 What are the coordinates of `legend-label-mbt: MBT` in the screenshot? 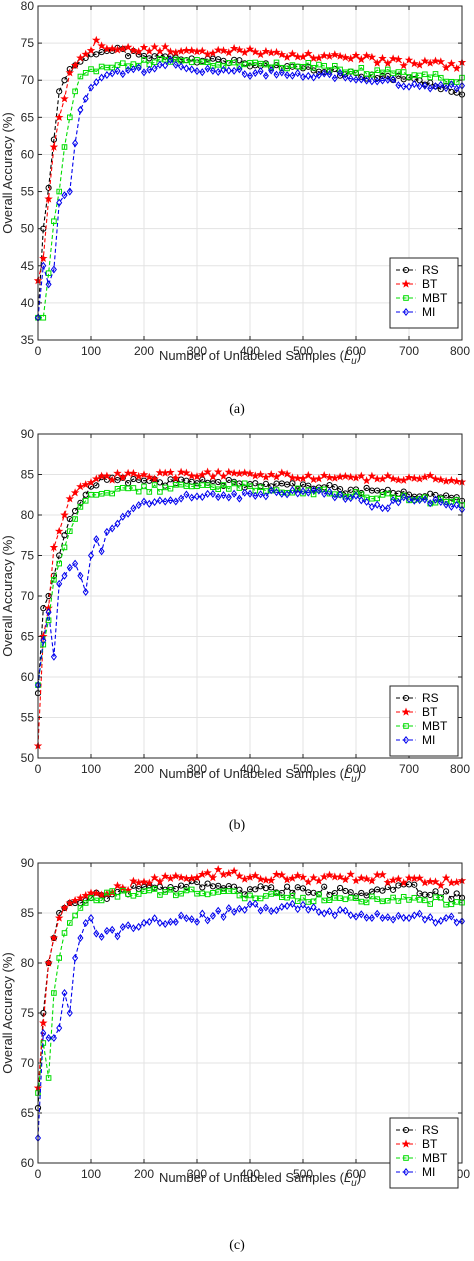 It's located at (435, 298).